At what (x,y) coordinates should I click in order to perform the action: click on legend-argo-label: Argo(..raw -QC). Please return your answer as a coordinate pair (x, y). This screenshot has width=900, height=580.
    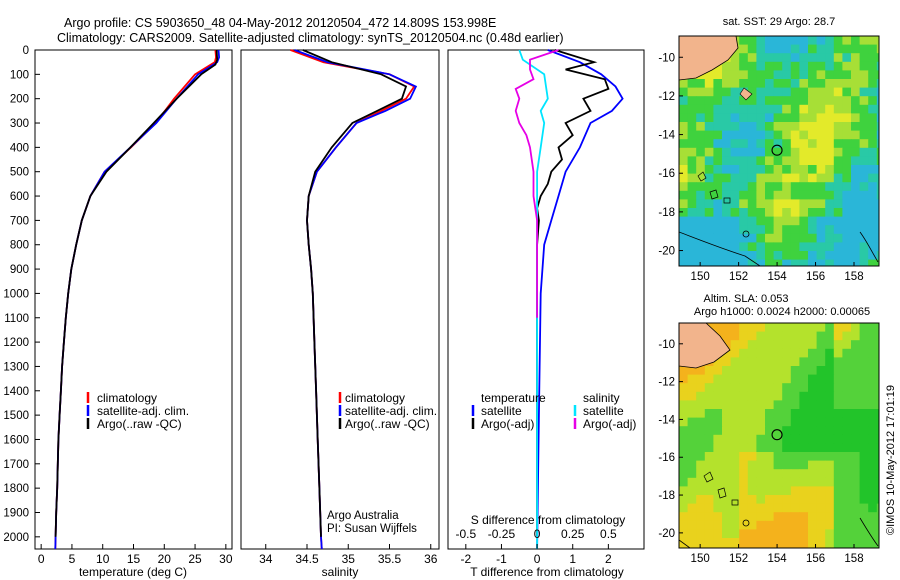
    Looking at the image, I should click on (387, 424).